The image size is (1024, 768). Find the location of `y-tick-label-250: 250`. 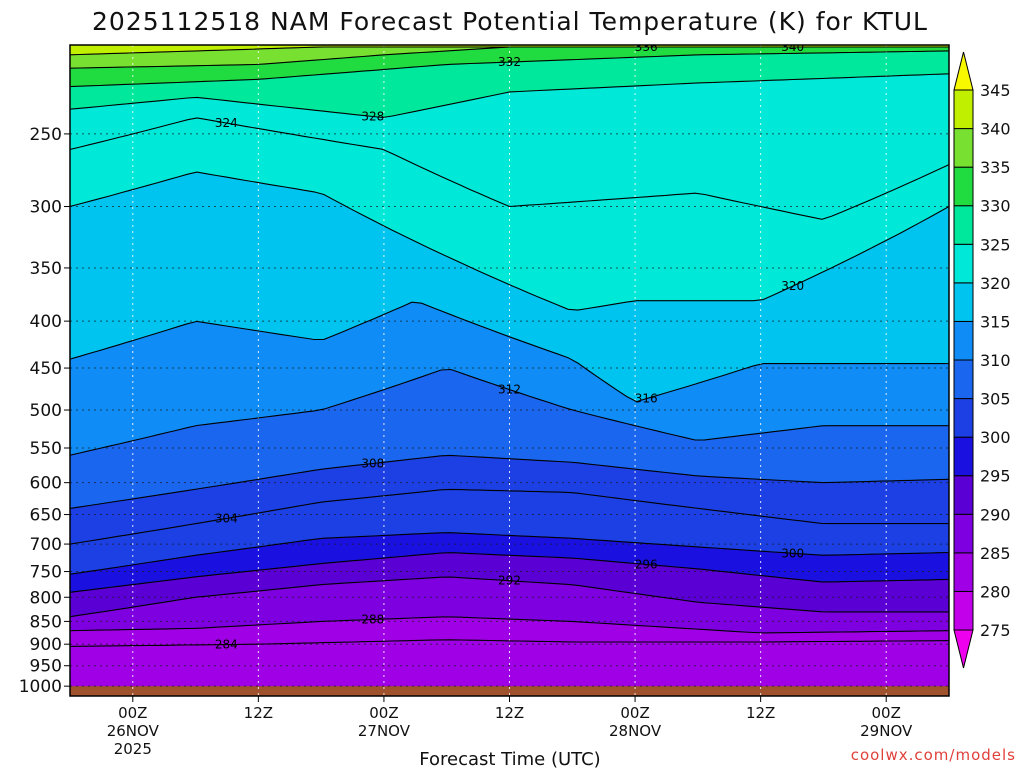

y-tick-label-250: 250 is located at coordinates (46, 135).